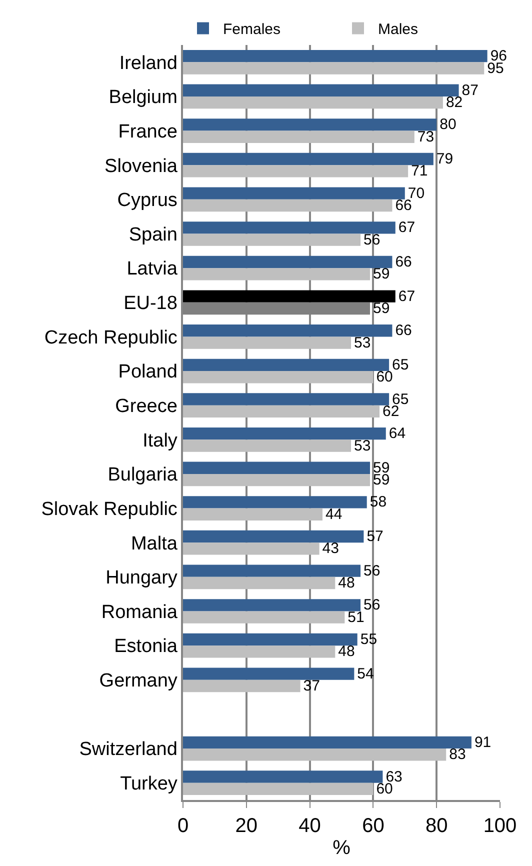  What do you see at coordinates (146, 647) in the screenshot?
I see `y-tick-label: Estonia` at bounding box center [146, 647].